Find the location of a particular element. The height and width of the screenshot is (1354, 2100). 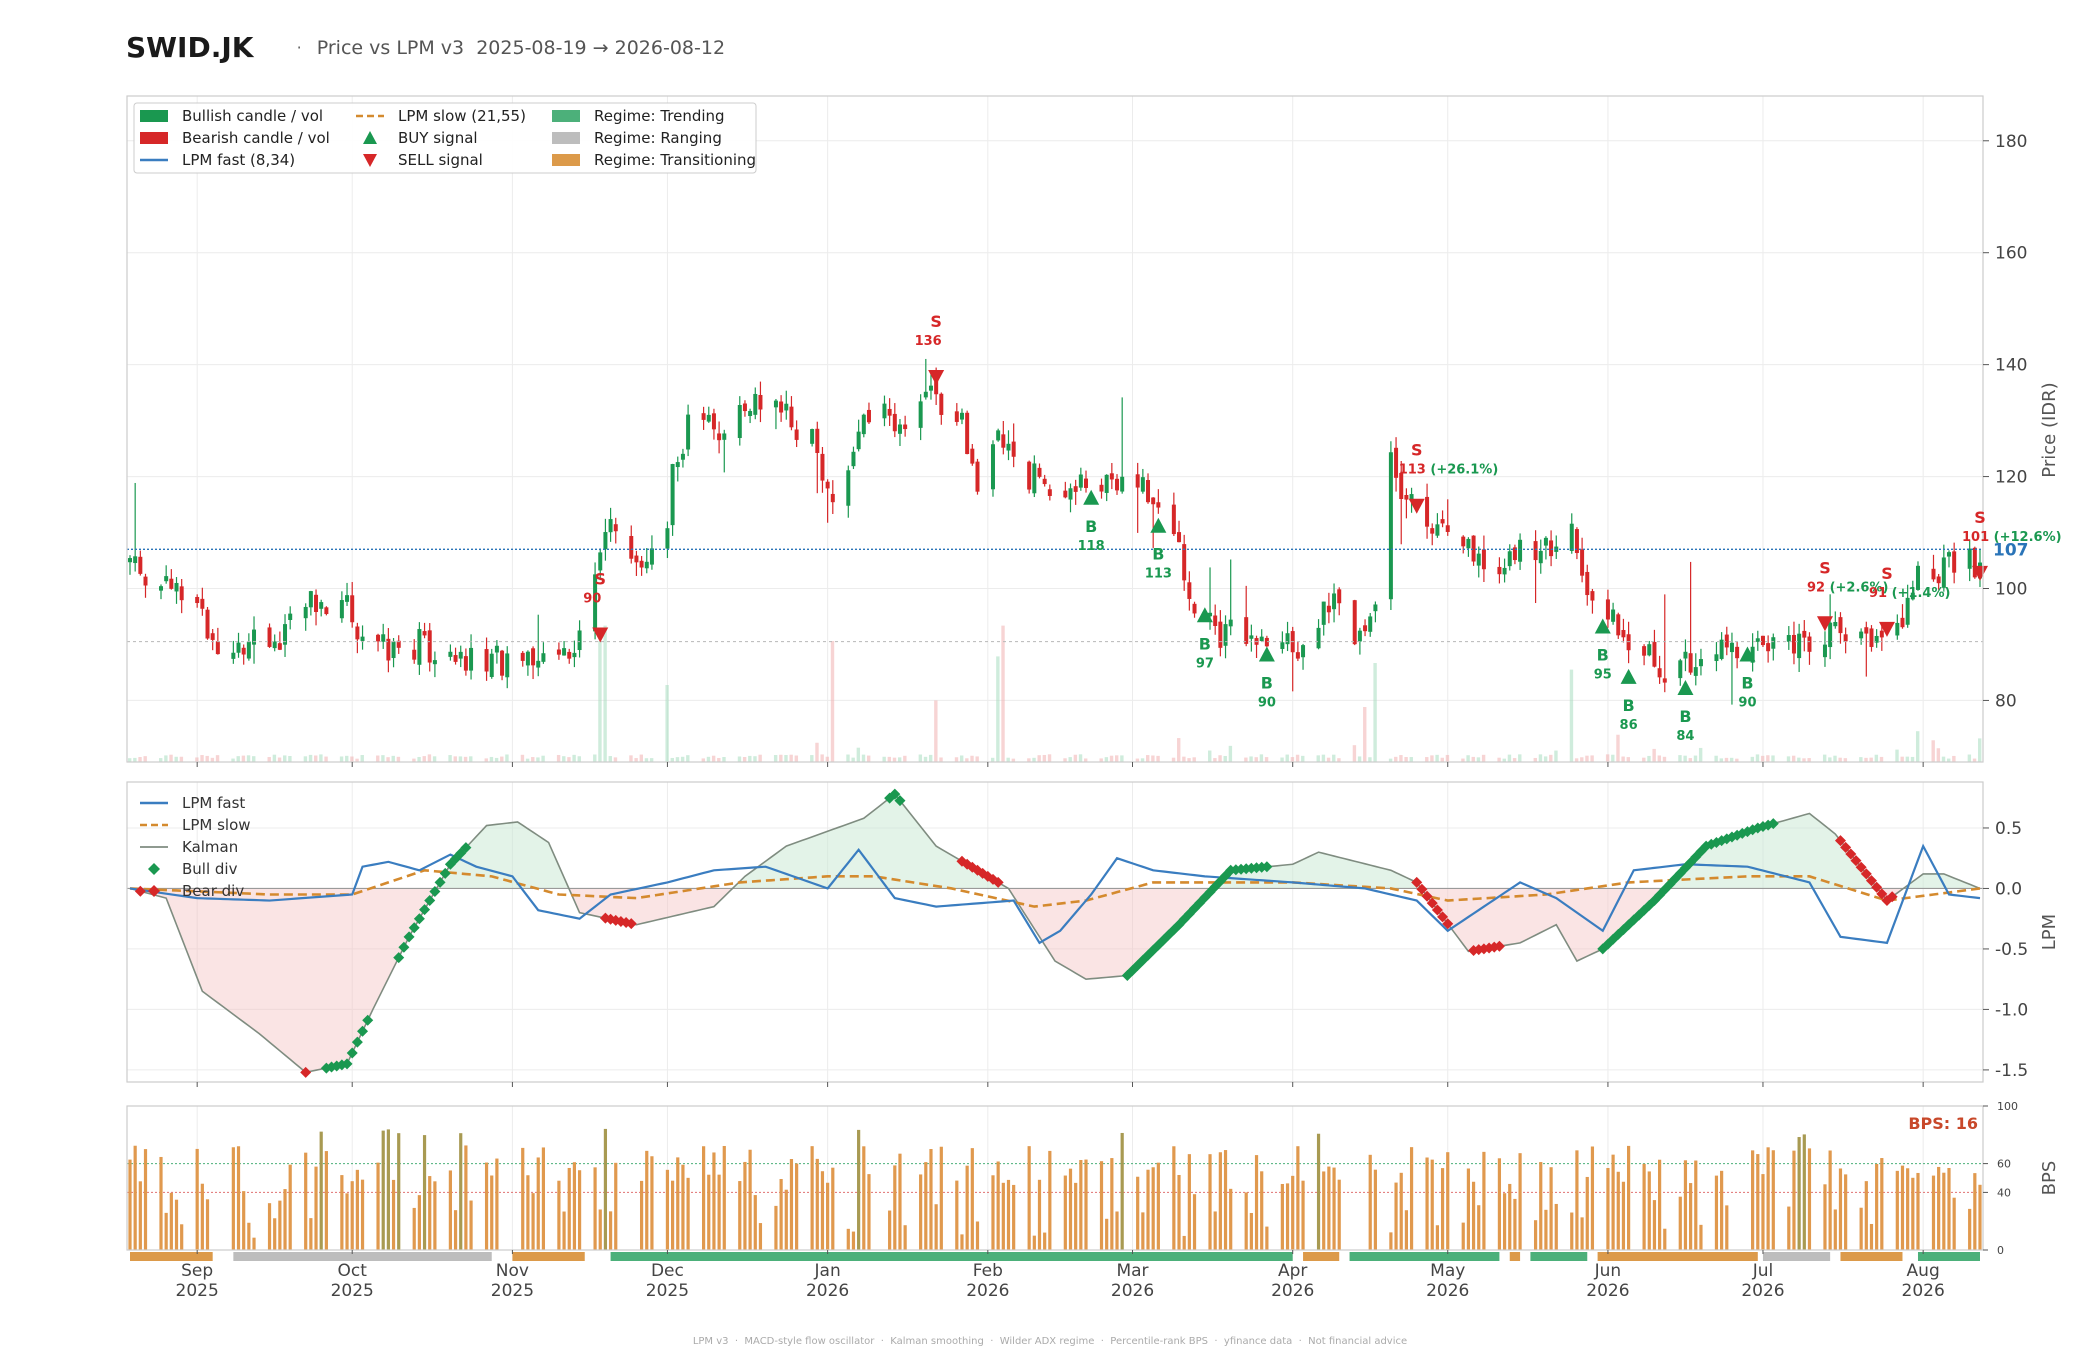

last-price-label: 107 is located at coordinates (2011, 550).